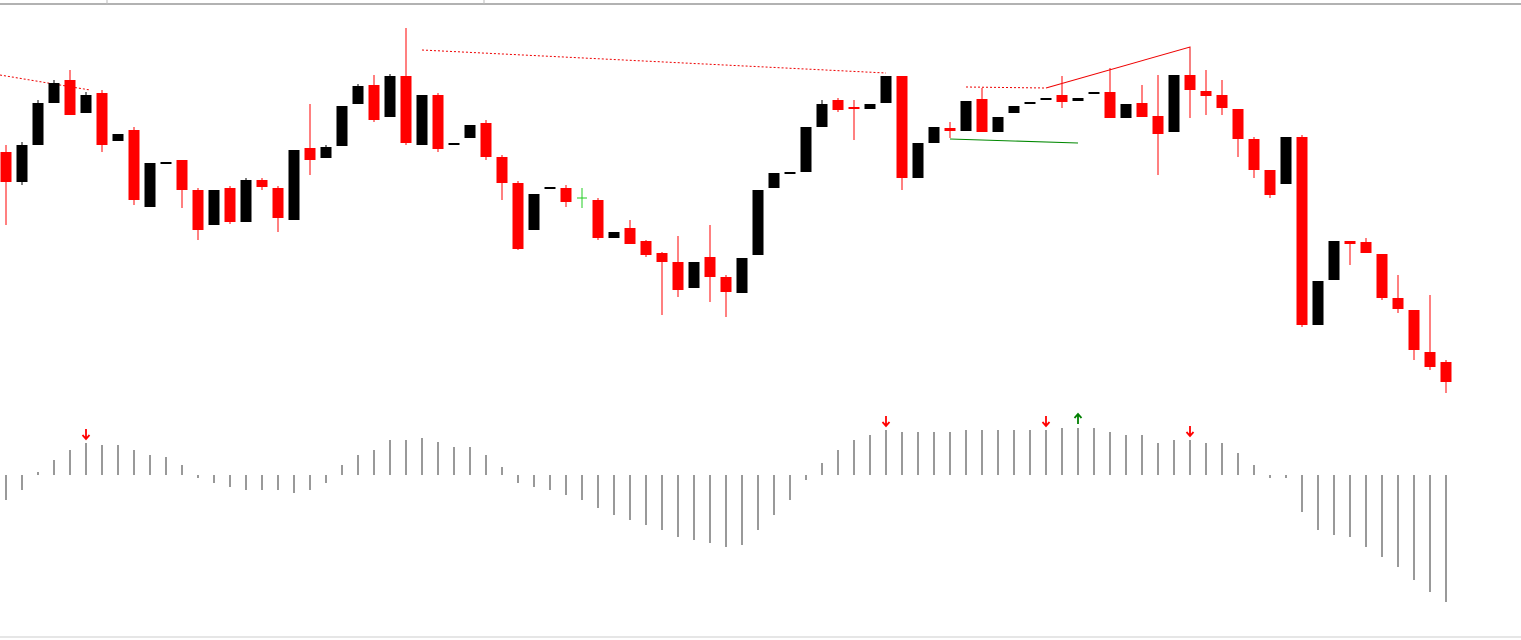  What do you see at coordinates (595, 95) in the screenshot?
I see `trendlines` at bounding box center [595, 95].